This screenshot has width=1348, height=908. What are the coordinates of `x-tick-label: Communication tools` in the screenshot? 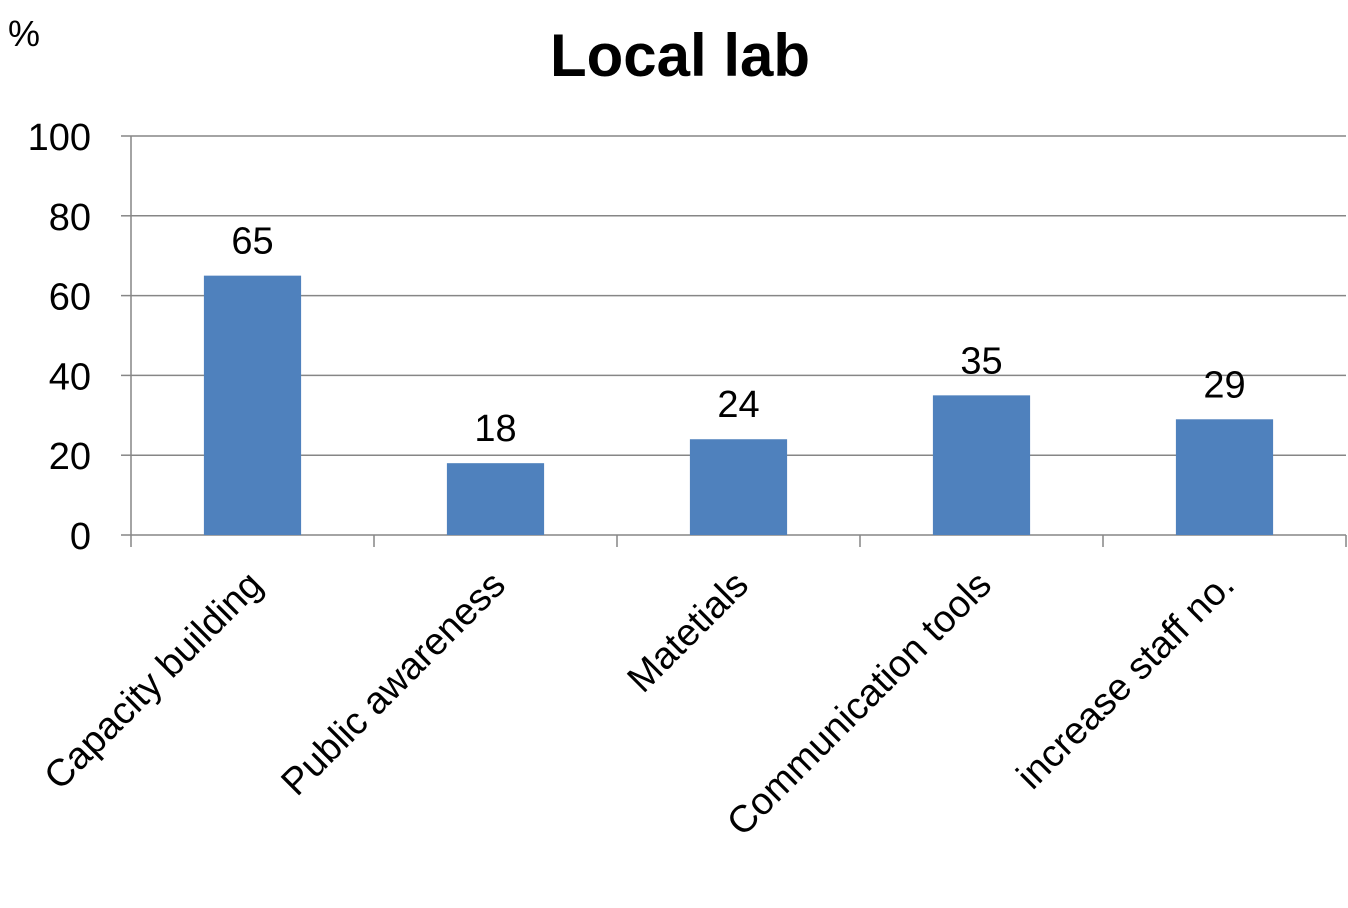 It's located at (859, 704).